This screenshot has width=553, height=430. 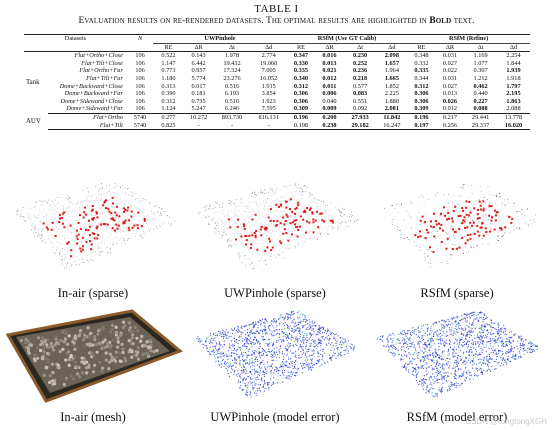 I want to click on rsfm-gt-cell: 1.665, so click(x=391, y=78).